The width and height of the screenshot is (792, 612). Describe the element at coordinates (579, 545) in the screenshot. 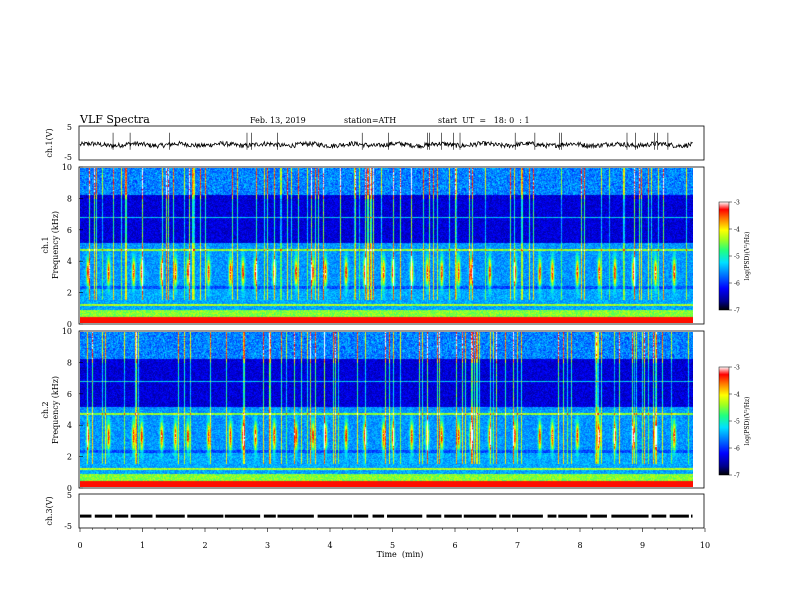

I see `time-tick-label: 8` at that location.